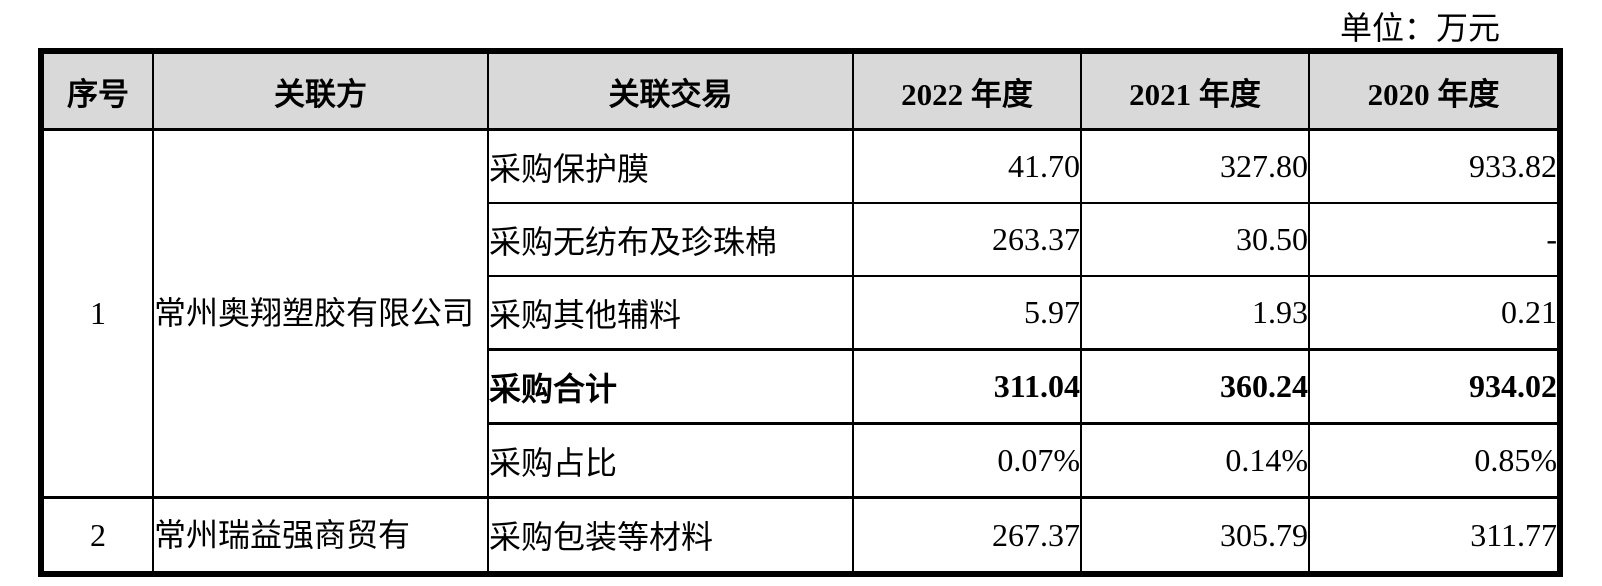 This screenshot has height=586, width=1602. I want to click on table-row: 采购占比 0.07% 0.14% 0.85%, so click(801, 460).